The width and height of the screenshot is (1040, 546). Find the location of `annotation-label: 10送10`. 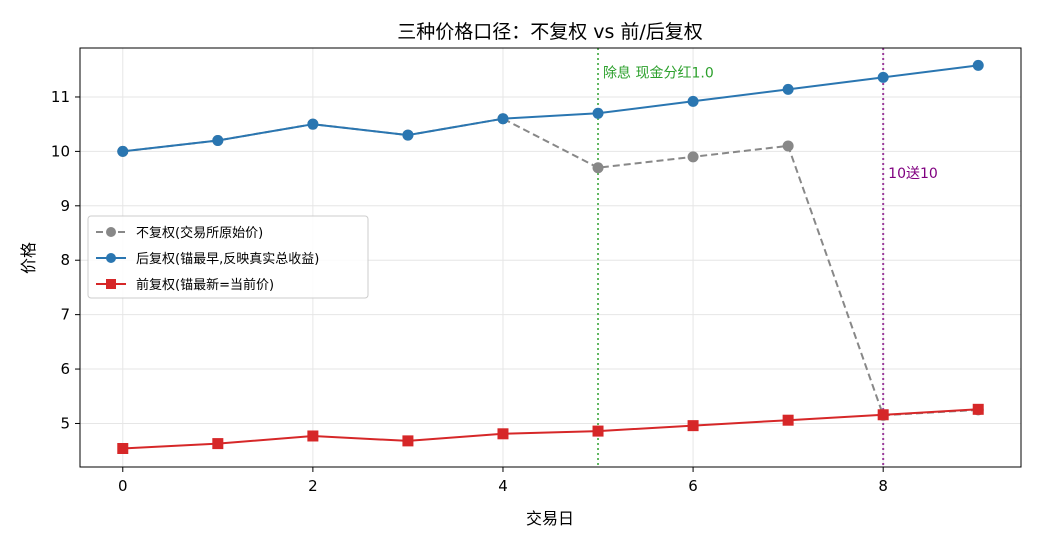

annotation-label: 10送10 is located at coordinates (913, 174).